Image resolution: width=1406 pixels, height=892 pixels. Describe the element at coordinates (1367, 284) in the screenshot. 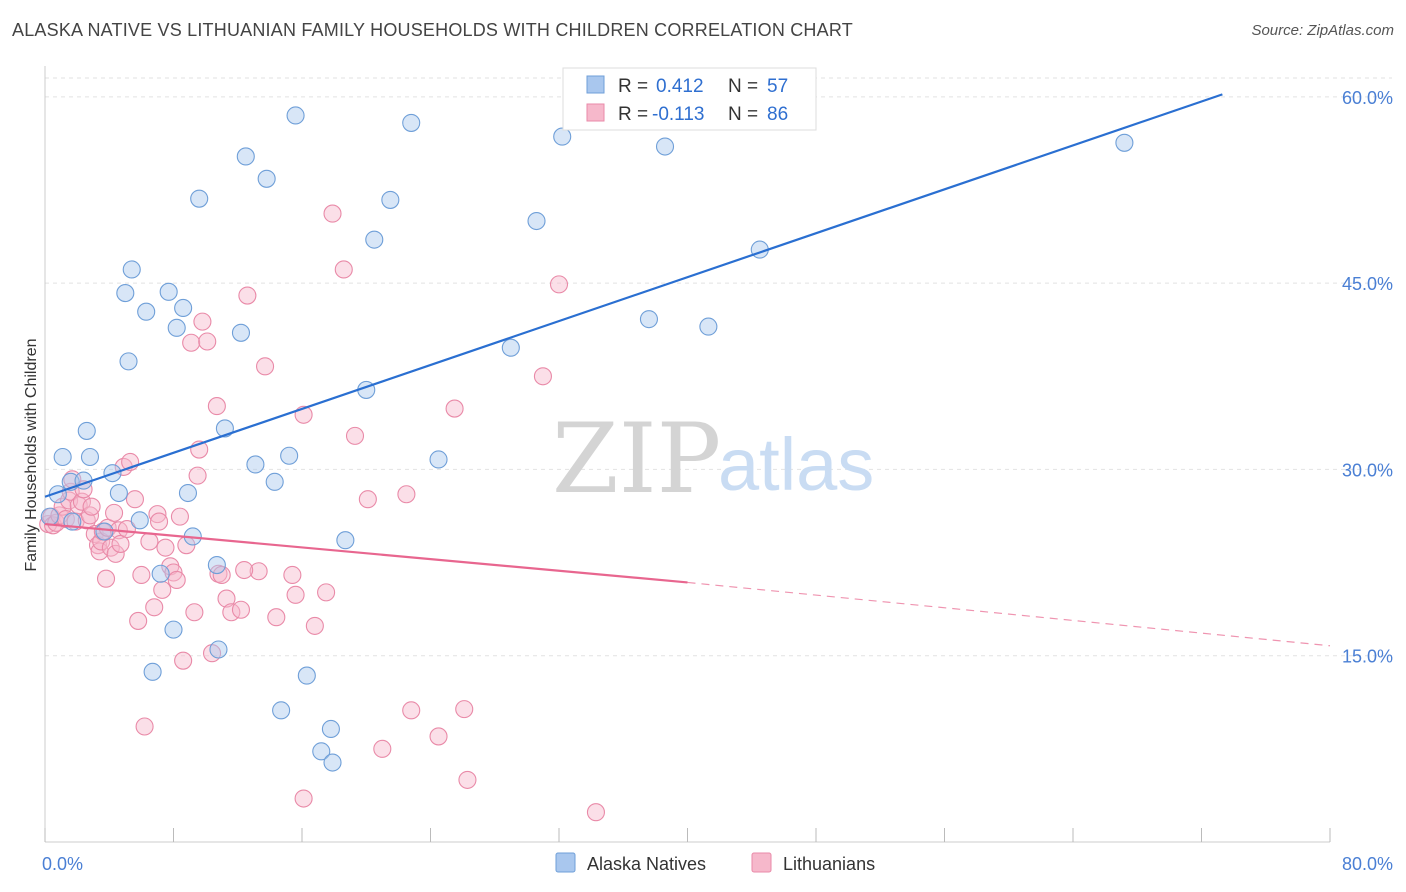

I see `y-tick-label: 45.0%` at that location.